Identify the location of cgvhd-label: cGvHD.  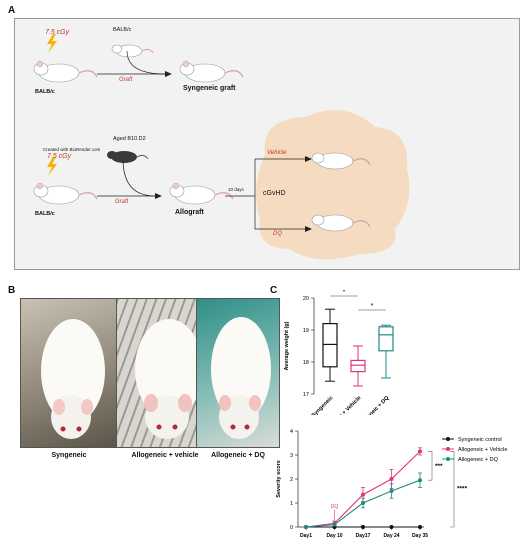
(274, 193).